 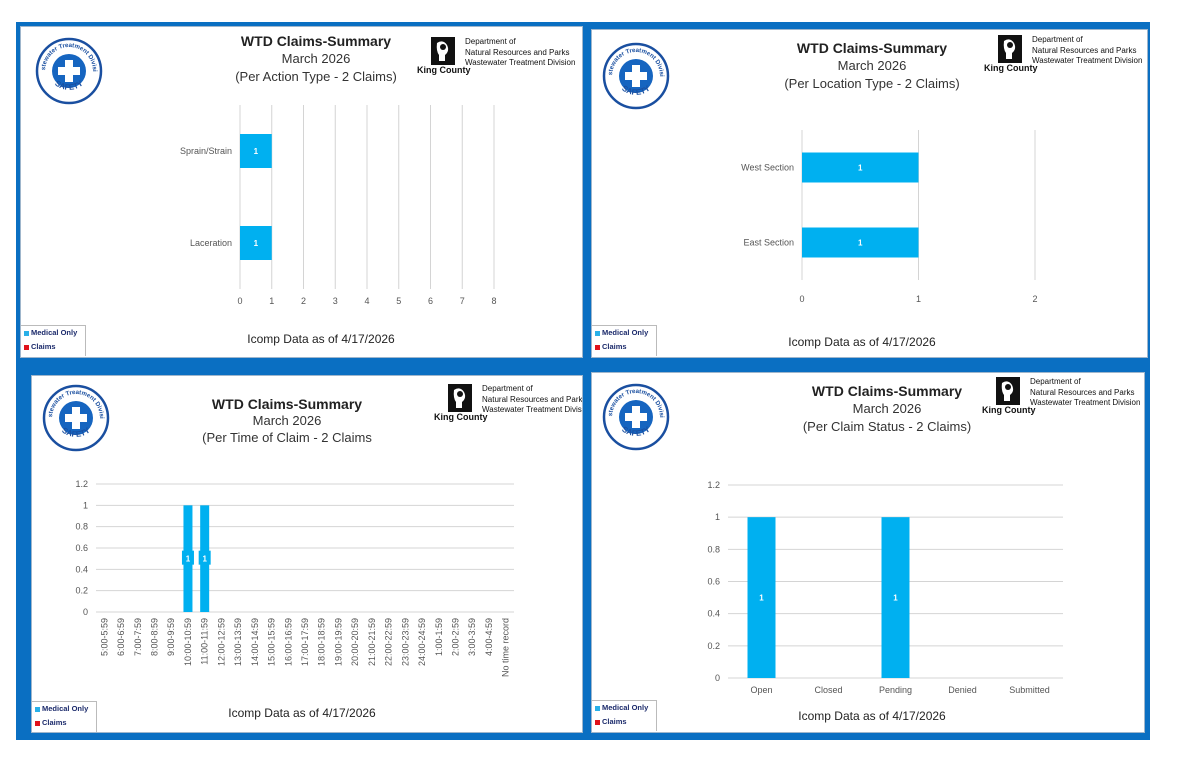 I want to click on category-label: 22:00-22:59, so click(x=389, y=642).